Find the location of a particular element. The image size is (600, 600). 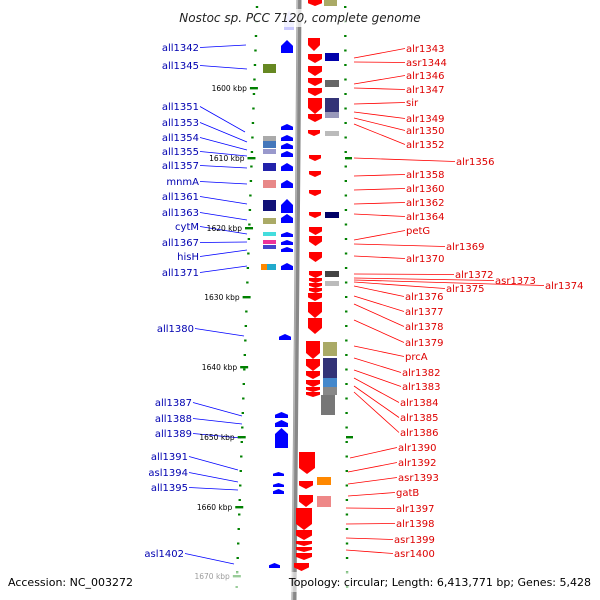

gene-label-asl1402: asl1402 is located at coordinates (164, 554).